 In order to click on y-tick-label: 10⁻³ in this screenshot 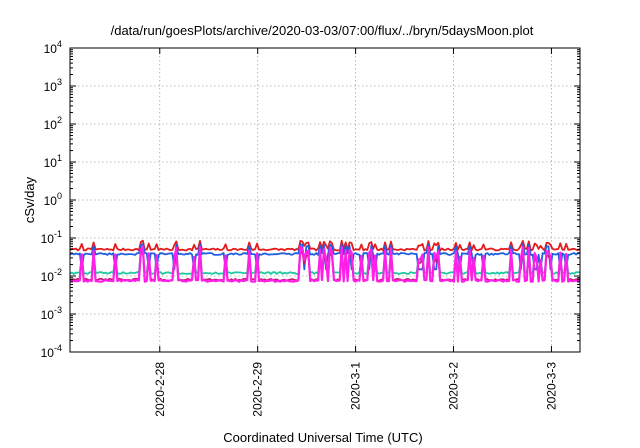, I will do `click(51, 313)`.